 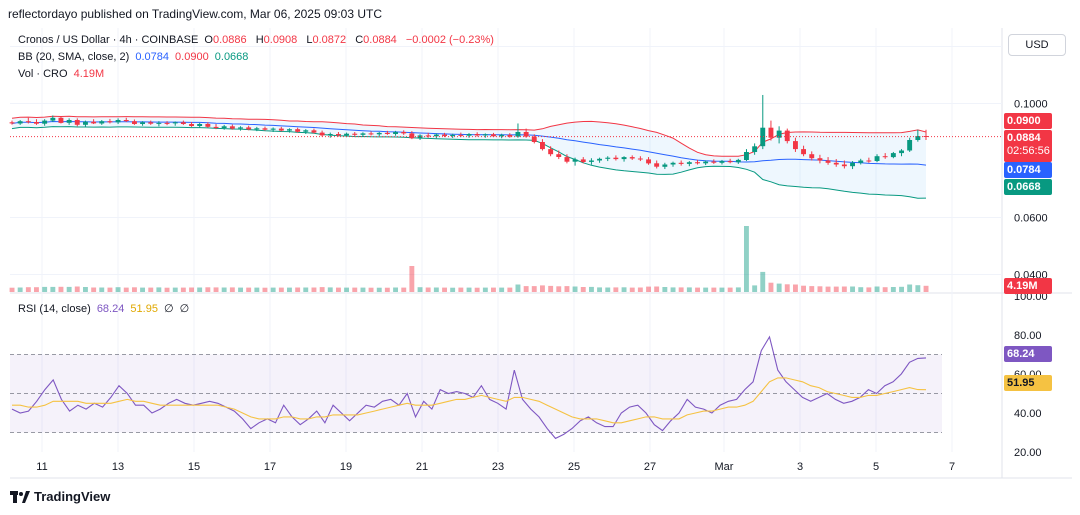 What do you see at coordinates (54, 309) in the screenshot?
I see `rsi-label: RSI (14, close)` at bounding box center [54, 309].